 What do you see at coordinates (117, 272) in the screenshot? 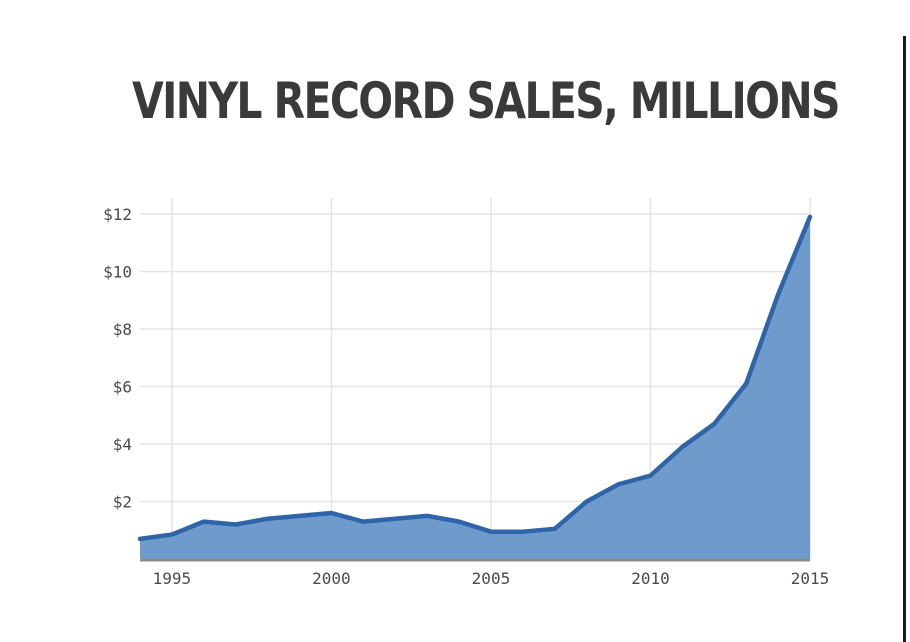
I see `y-tick-label-10: $10` at bounding box center [117, 272].